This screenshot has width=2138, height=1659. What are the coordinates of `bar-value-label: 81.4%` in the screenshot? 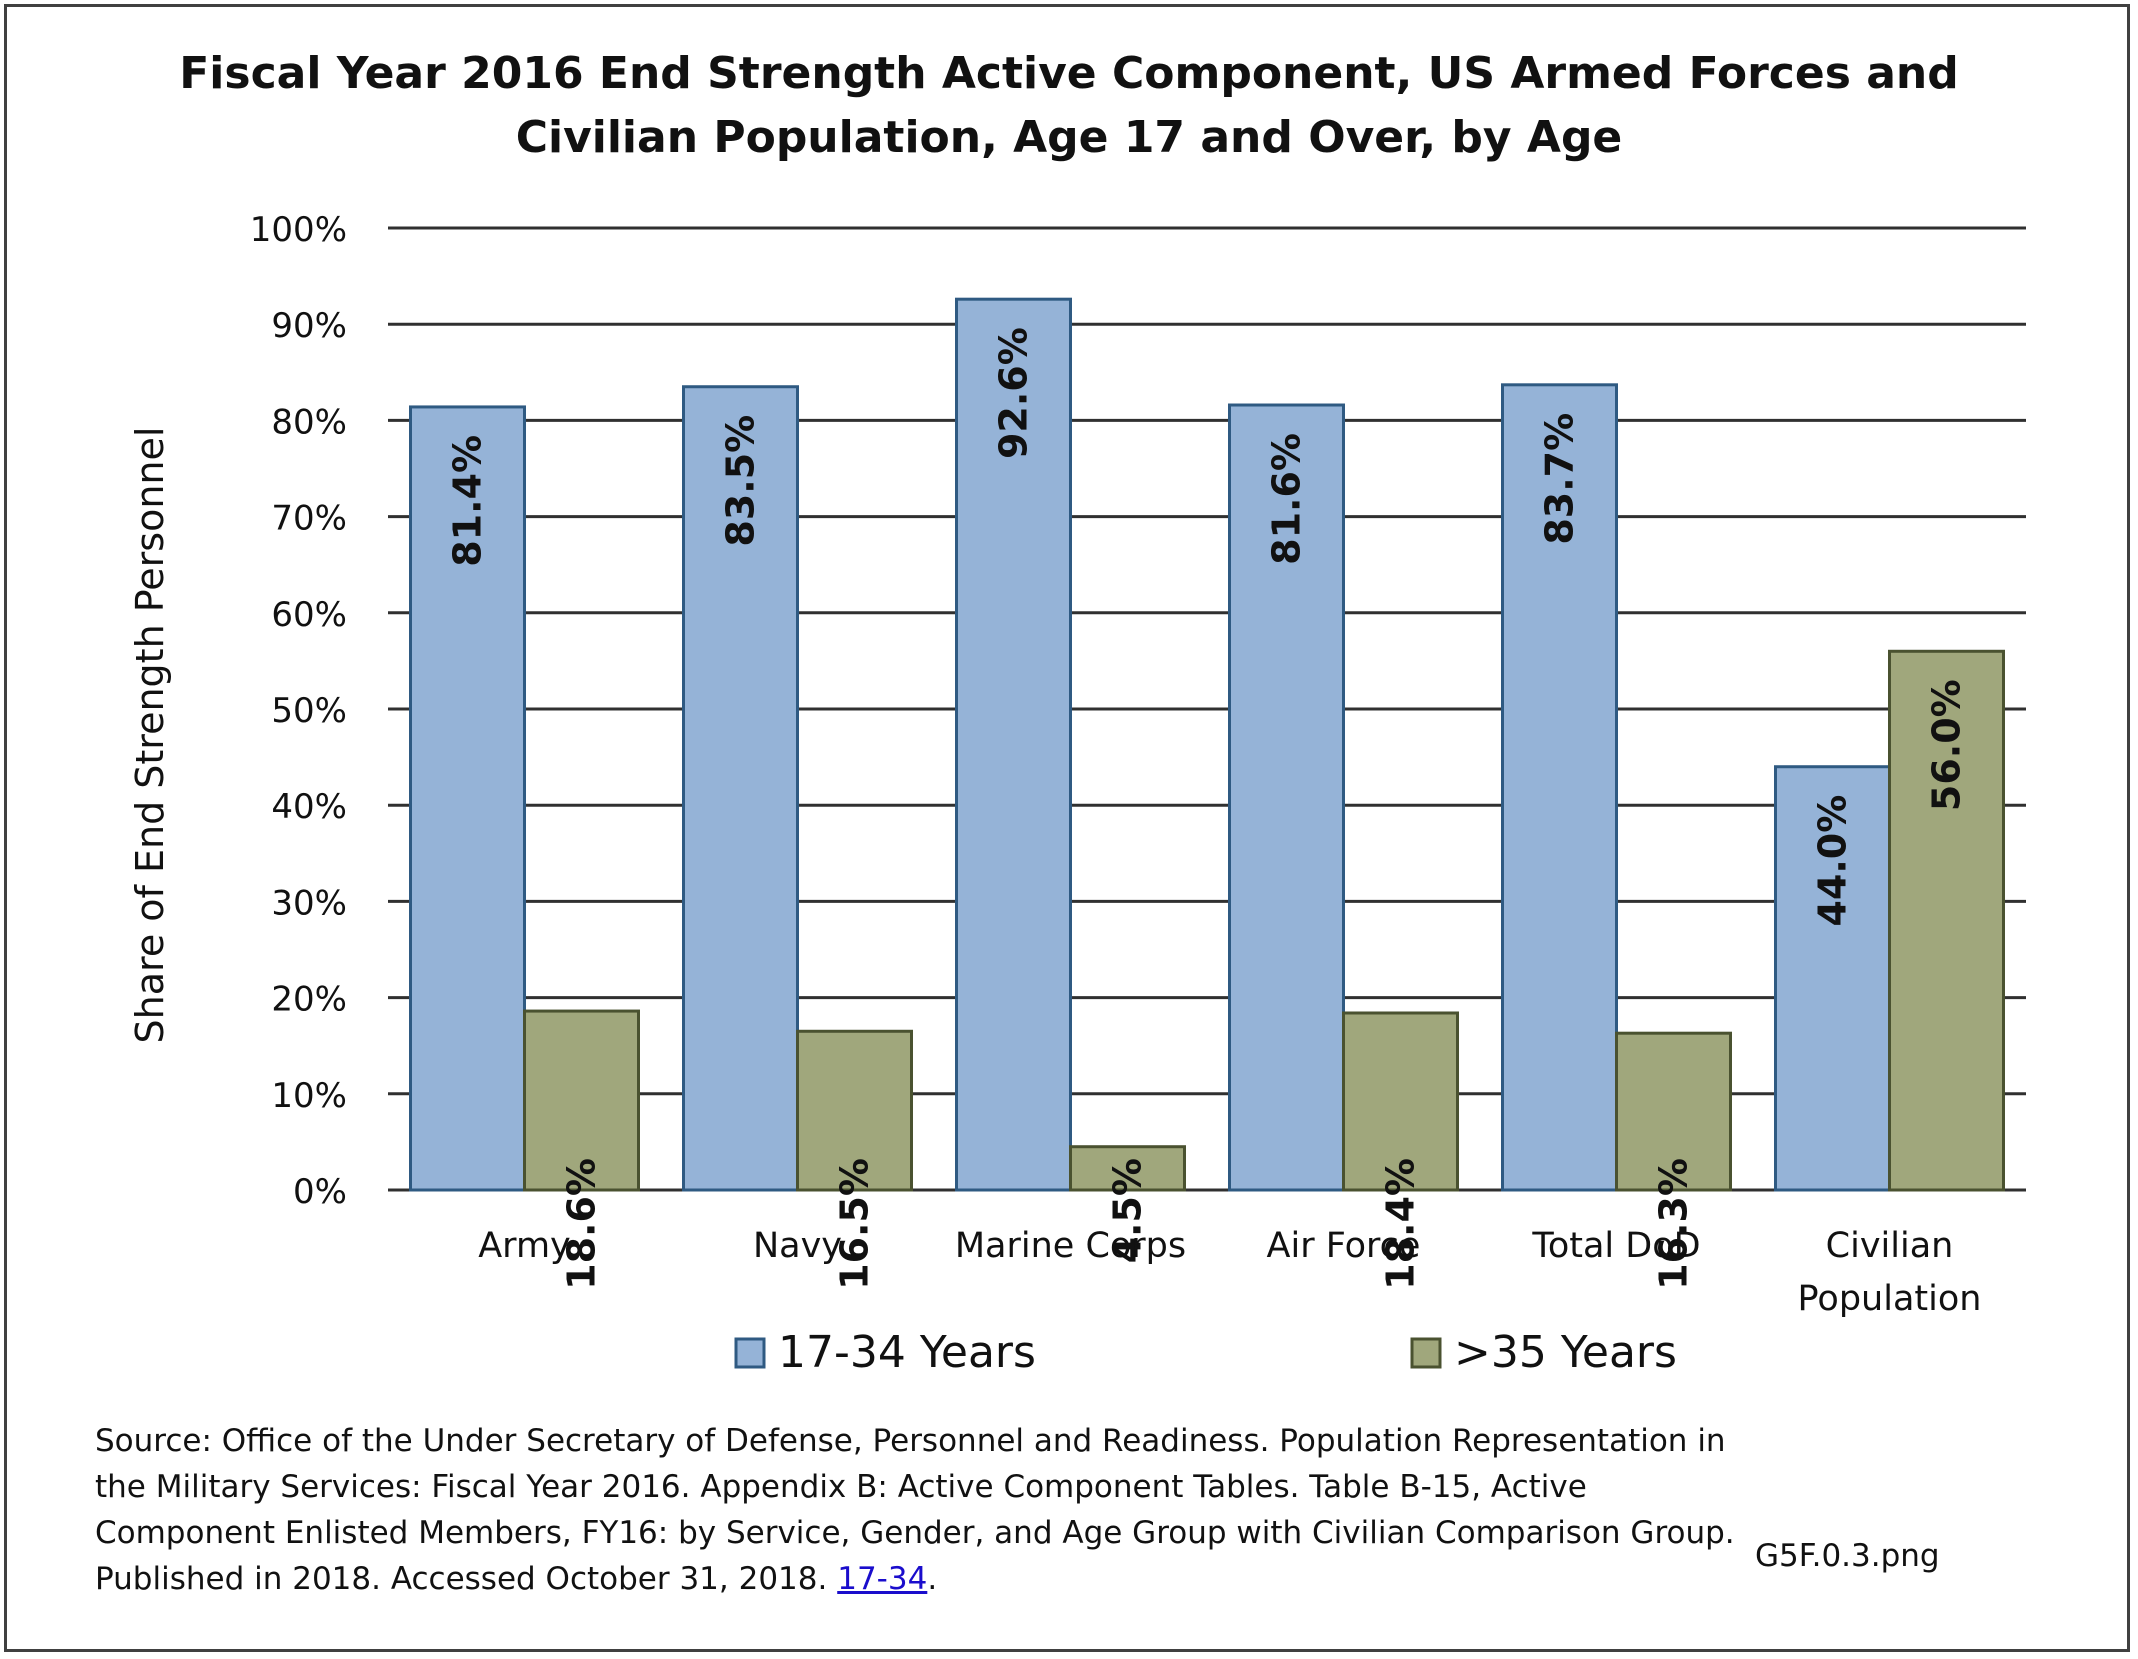 It's located at (468, 501).